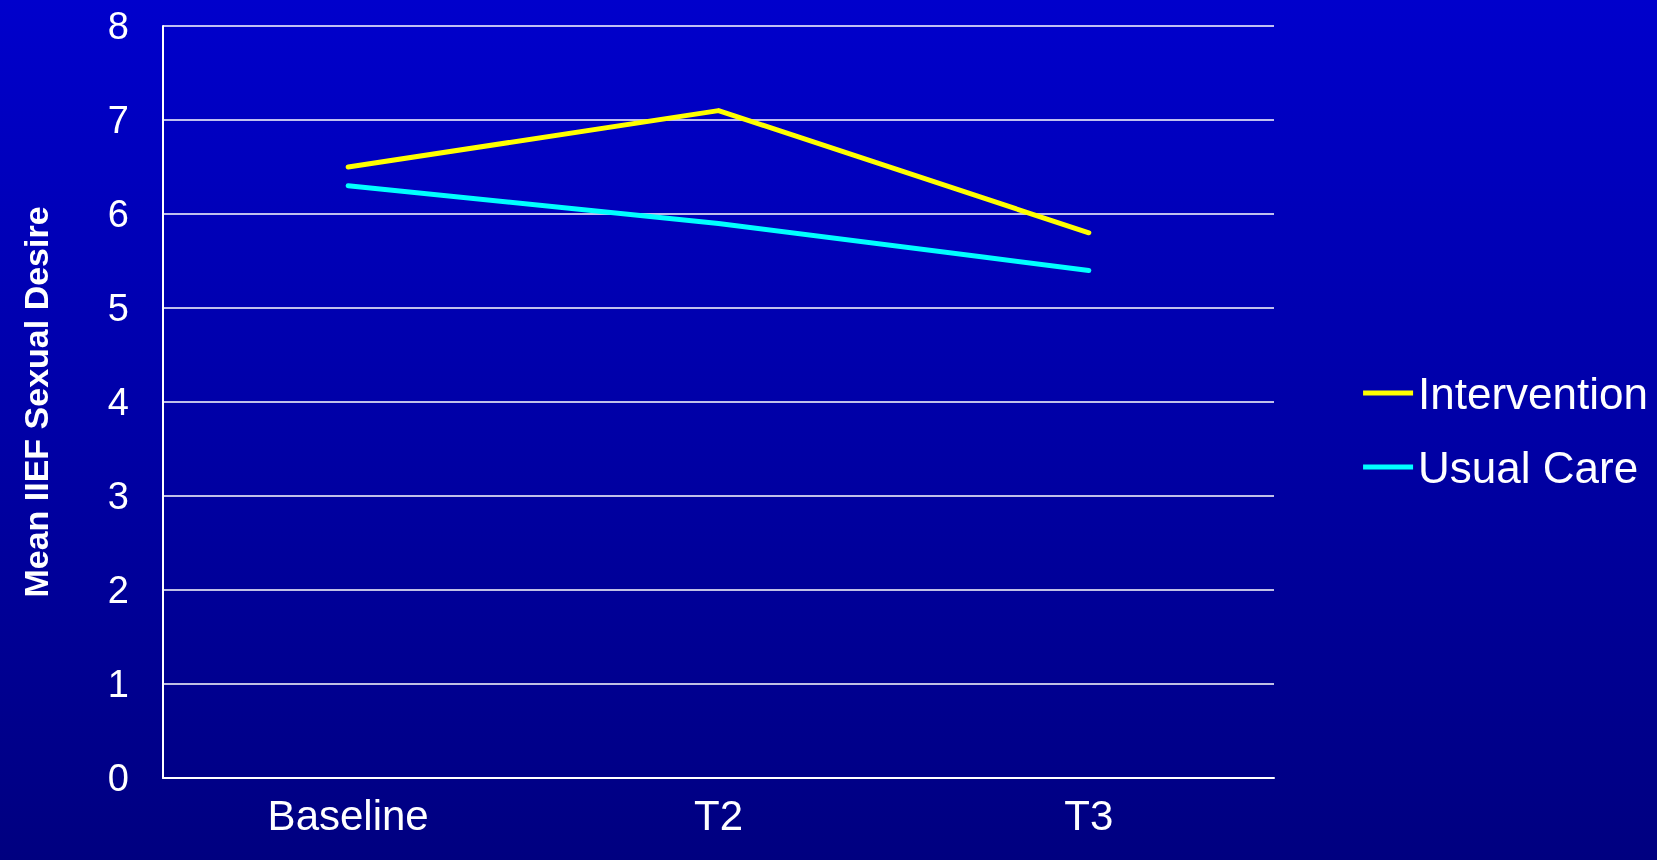  Describe the element at coordinates (118, 214) in the screenshot. I see `y-tick-label: 6` at that location.